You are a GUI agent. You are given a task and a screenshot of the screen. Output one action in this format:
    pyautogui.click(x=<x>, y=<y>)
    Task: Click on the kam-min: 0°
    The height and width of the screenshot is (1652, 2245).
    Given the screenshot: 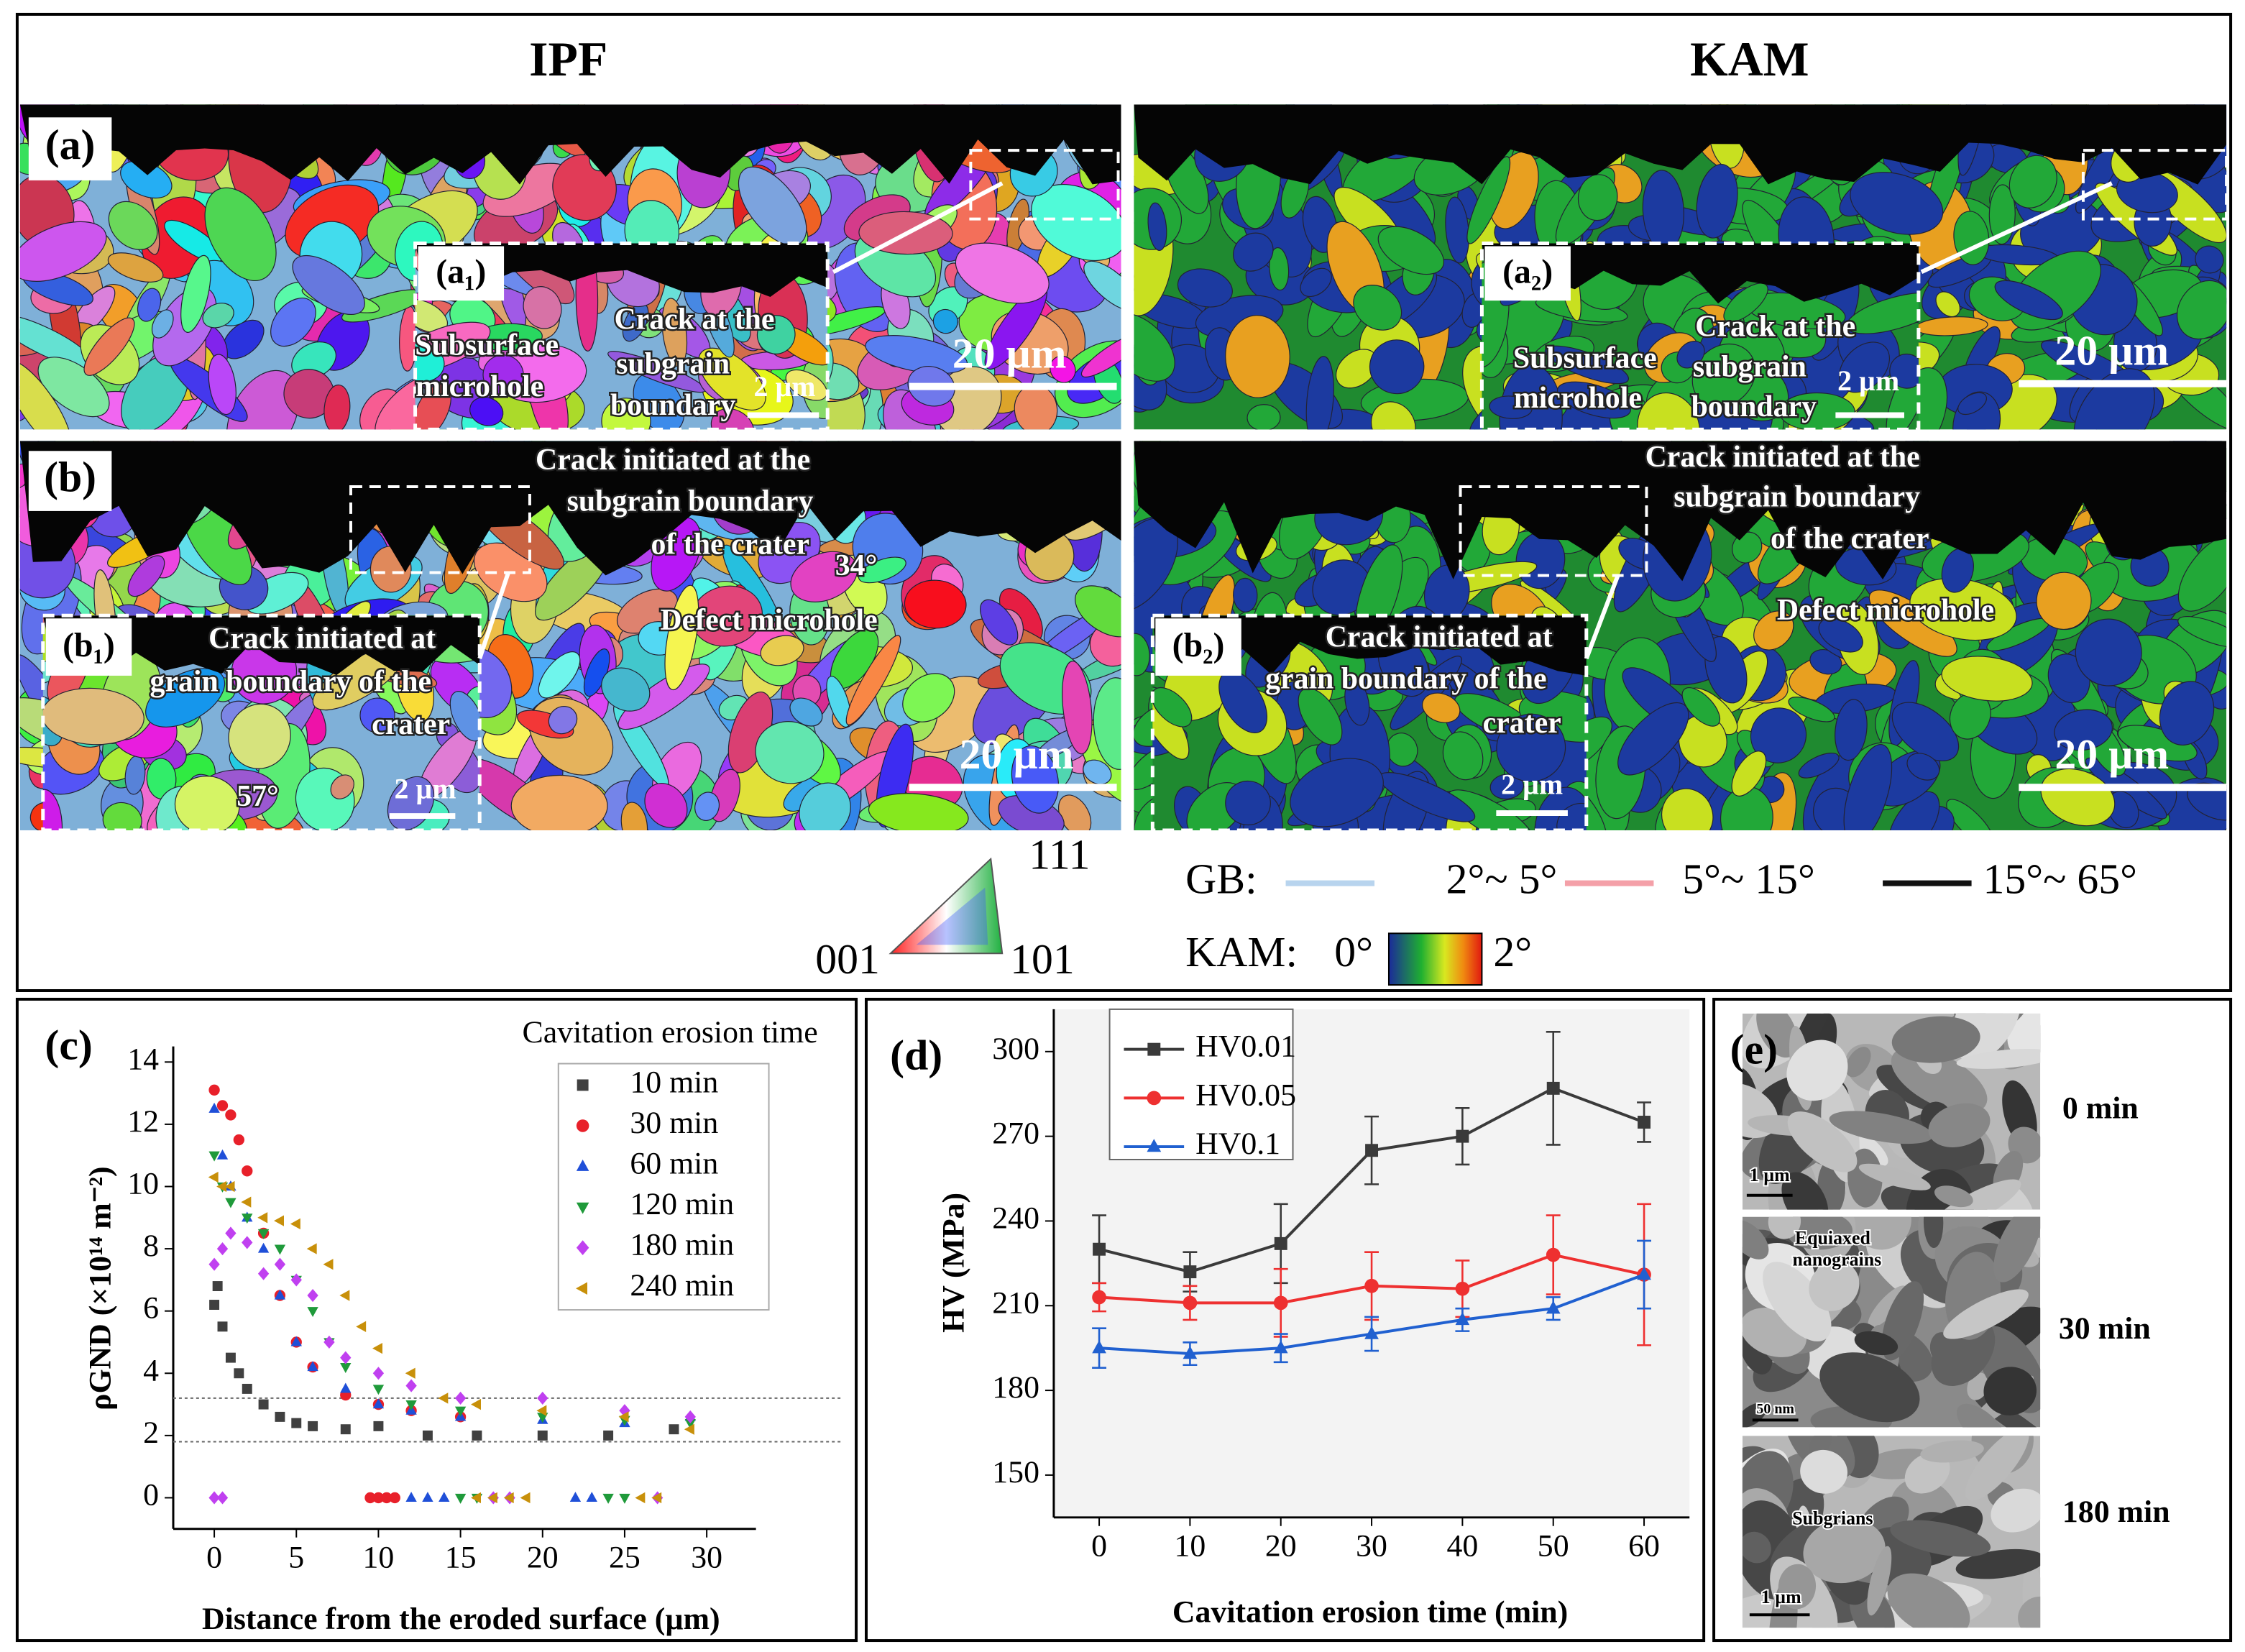 What is the action you would take?
    pyautogui.click(x=1353, y=952)
    